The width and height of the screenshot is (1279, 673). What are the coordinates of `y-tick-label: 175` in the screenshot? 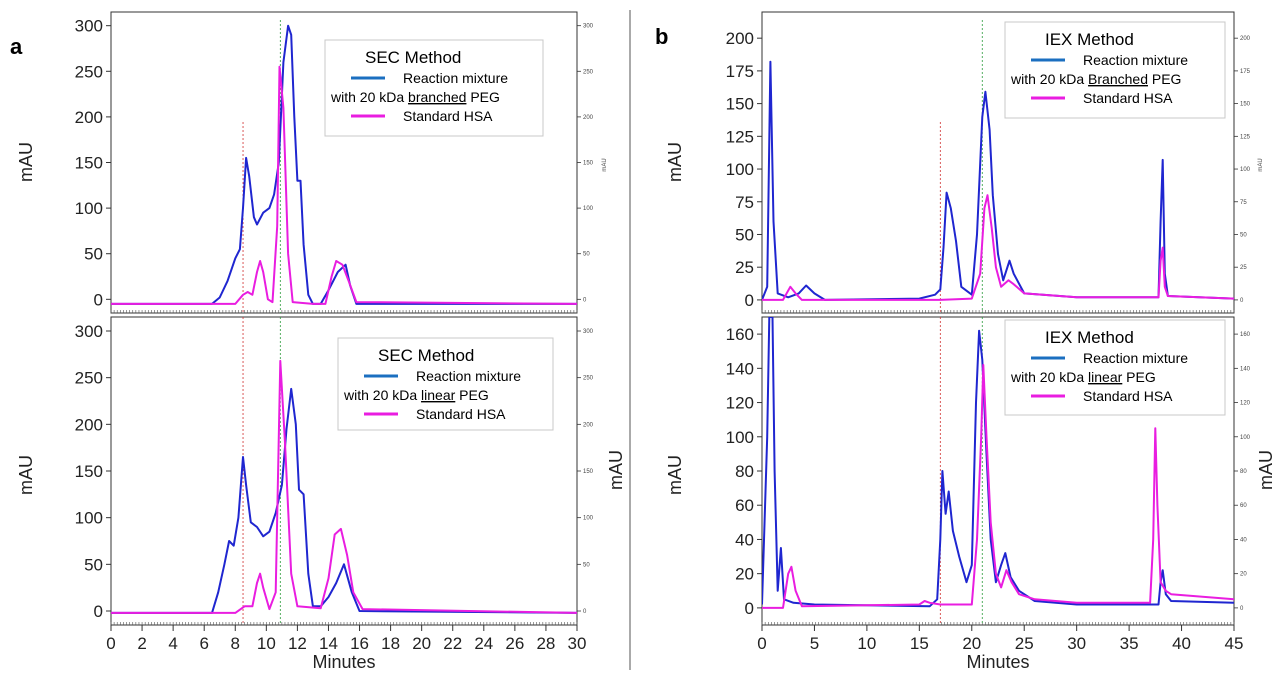 It's located at (740, 71).